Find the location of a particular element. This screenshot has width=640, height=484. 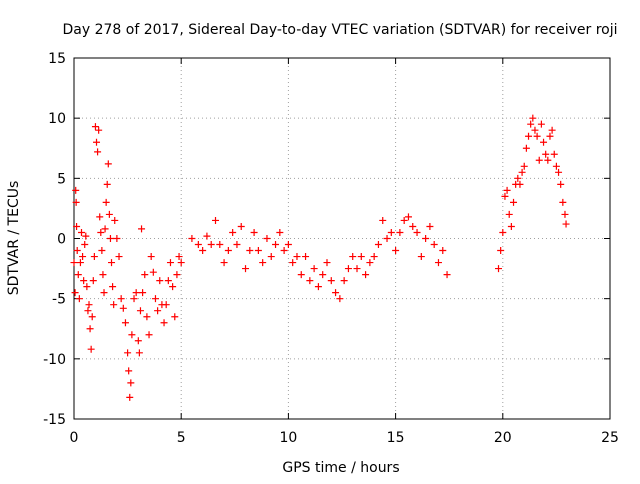

x-tick-label: 15 is located at coordinates (396, 438).